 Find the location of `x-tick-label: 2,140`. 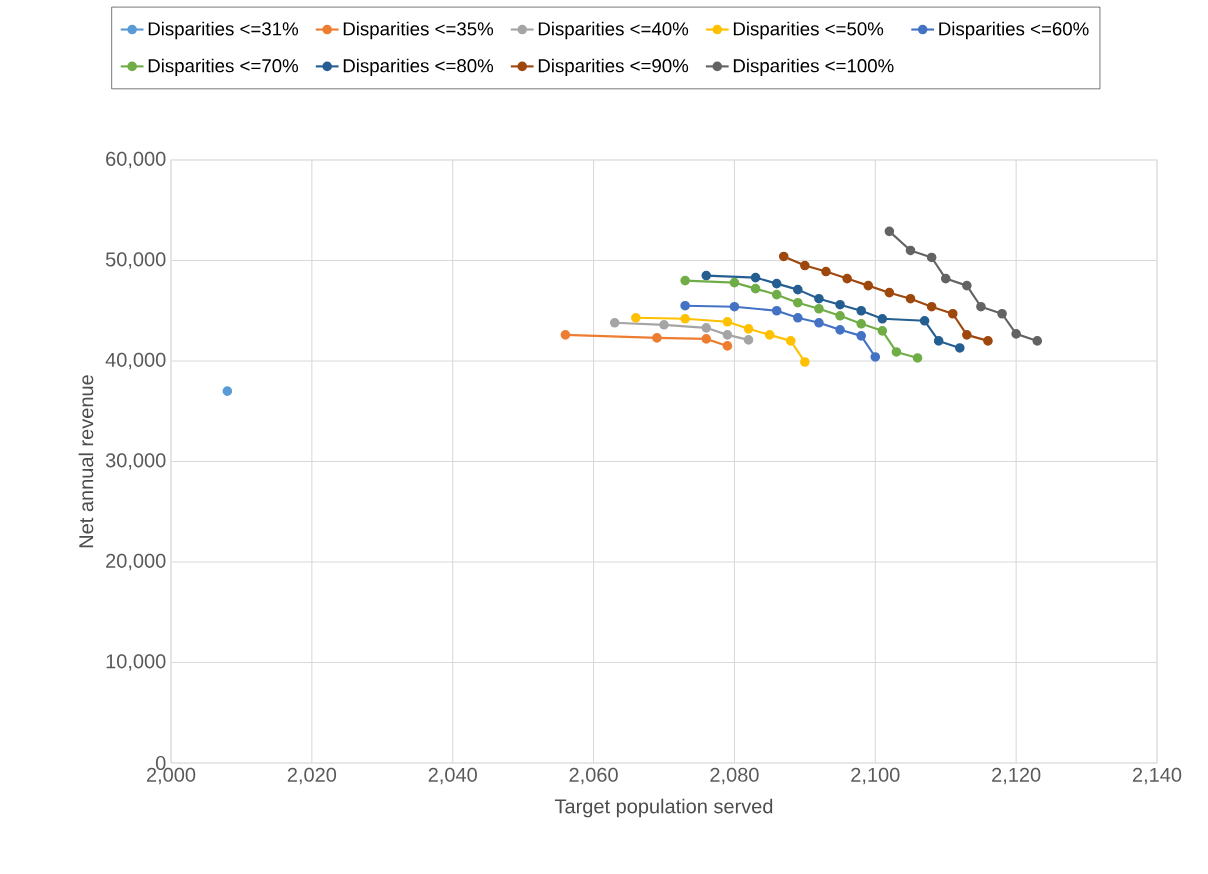

x-tick-label: 2,140 is located at coordinates (1157, 776).